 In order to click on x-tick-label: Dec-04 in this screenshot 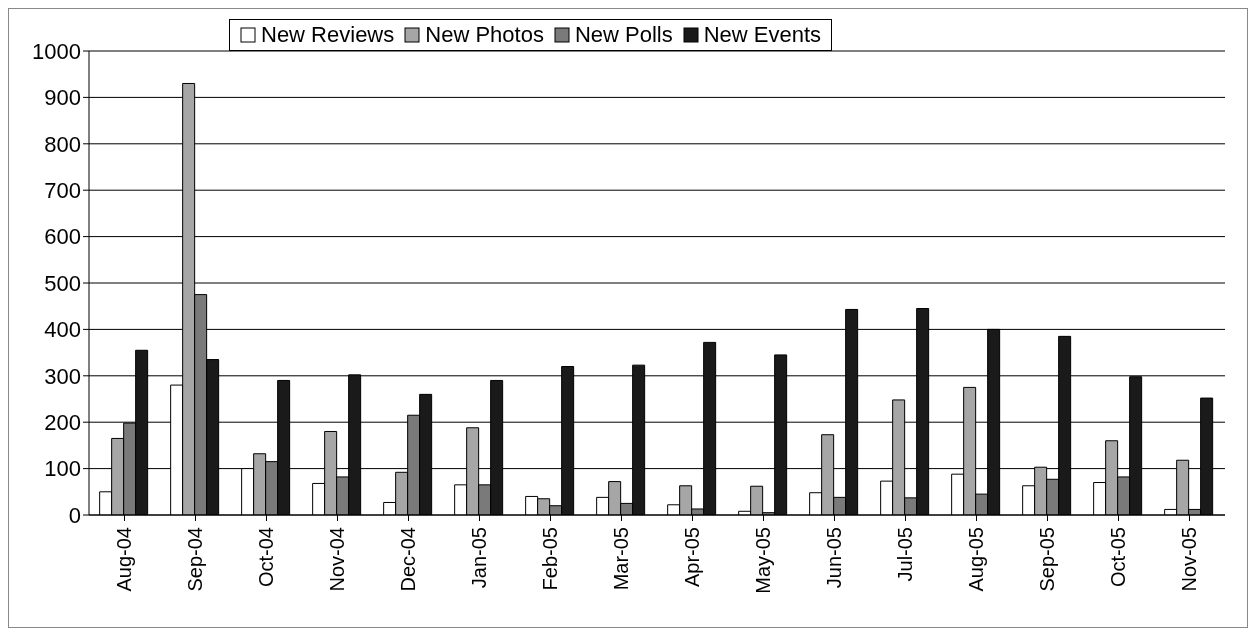, I will do `click(407, 559)`.